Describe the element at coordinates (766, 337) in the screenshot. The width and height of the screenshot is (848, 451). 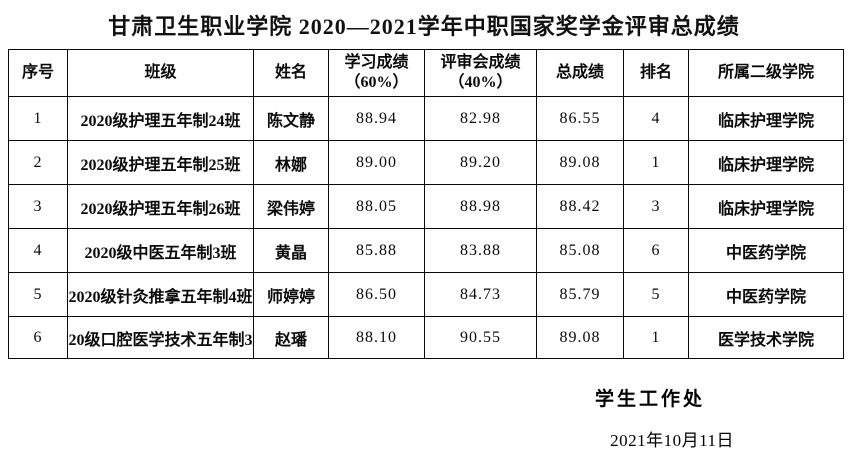
I see `cell-college: 医学技术学院` at that location.